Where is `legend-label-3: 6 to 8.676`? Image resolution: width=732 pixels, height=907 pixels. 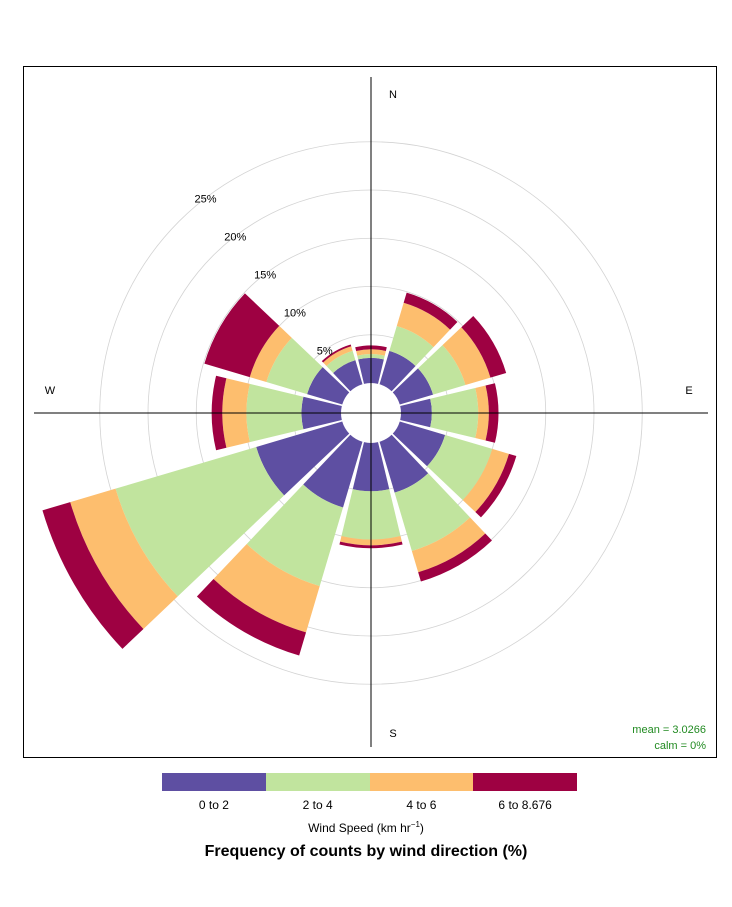 legend-label-3: 6 to 8.676 is located at coordinates (525, 805).